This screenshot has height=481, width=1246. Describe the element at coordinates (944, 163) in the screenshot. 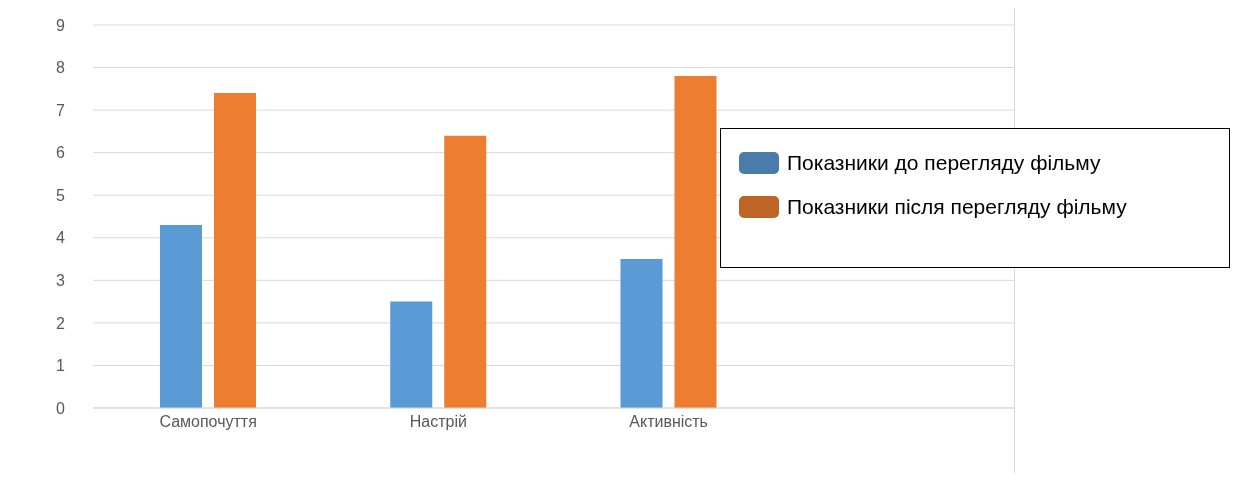

I see `legend-label: Показники до перегляду фільму` at that location.